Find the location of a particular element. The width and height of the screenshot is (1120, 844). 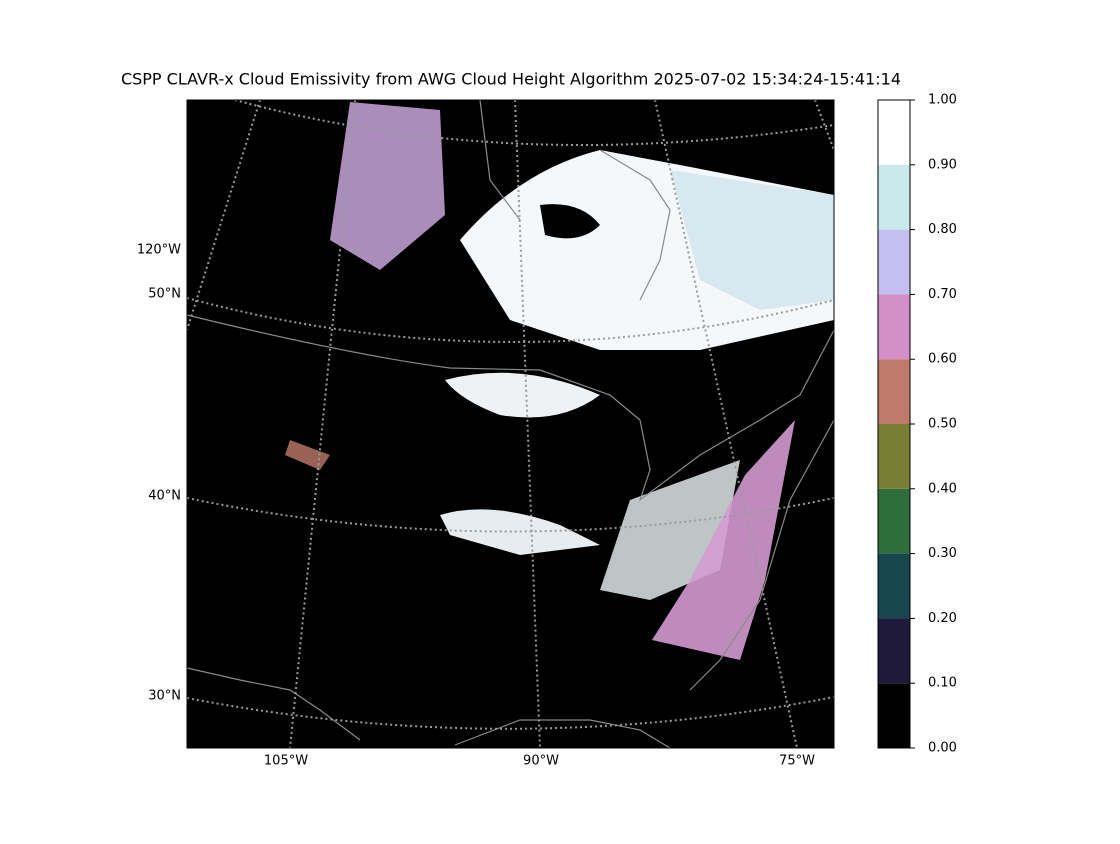

colorbar-tick-label: 0.90 is located at coordinates (942, 164).